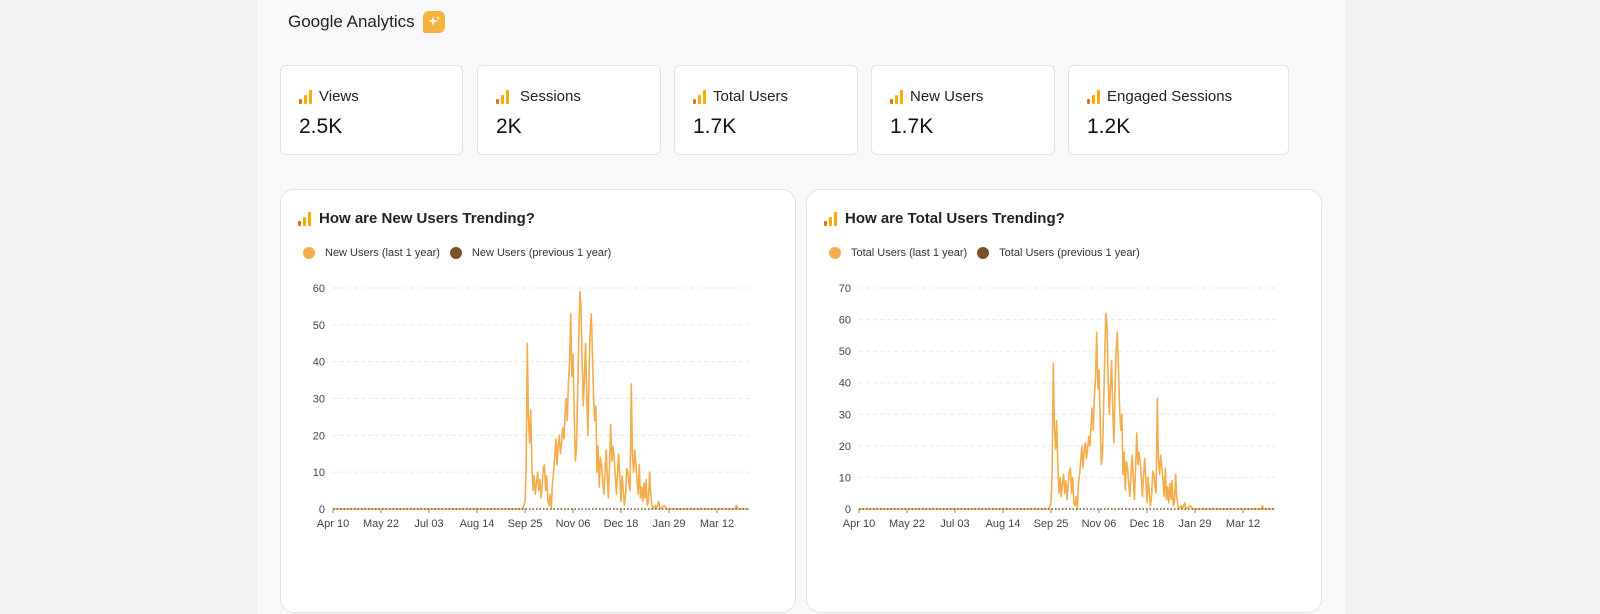 The image size is (1600, 614). What do you see at coordinates (321, 126) in the screenshot?
I see `metric-value: 2.5K` at bounding box center [321, 126].